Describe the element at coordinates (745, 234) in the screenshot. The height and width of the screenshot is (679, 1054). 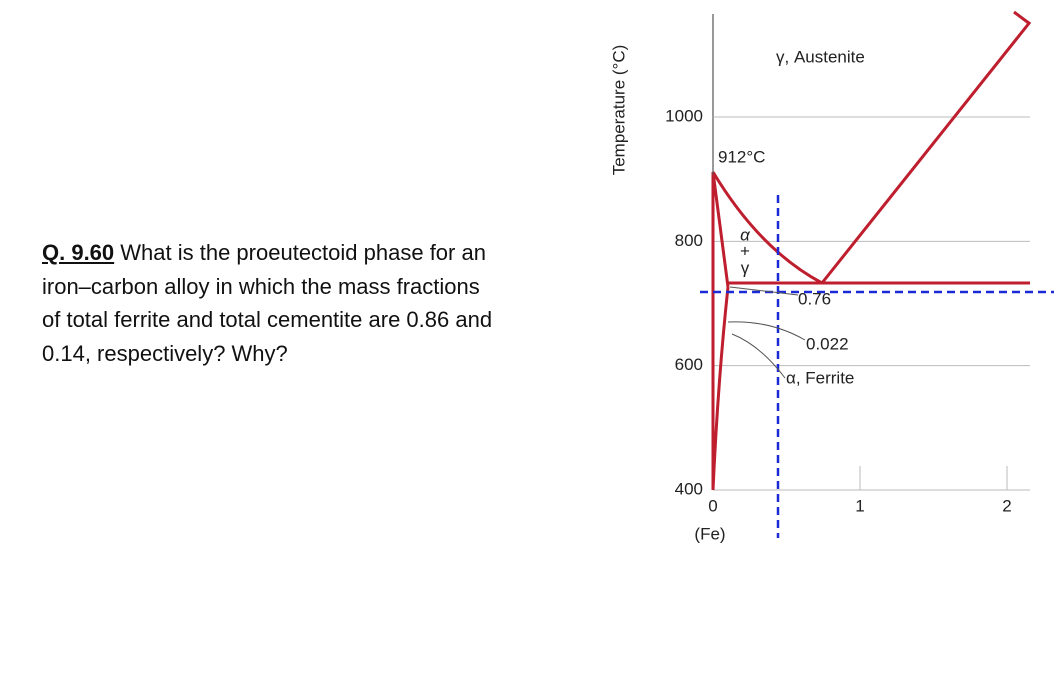
I see `annotation: α` at that location.